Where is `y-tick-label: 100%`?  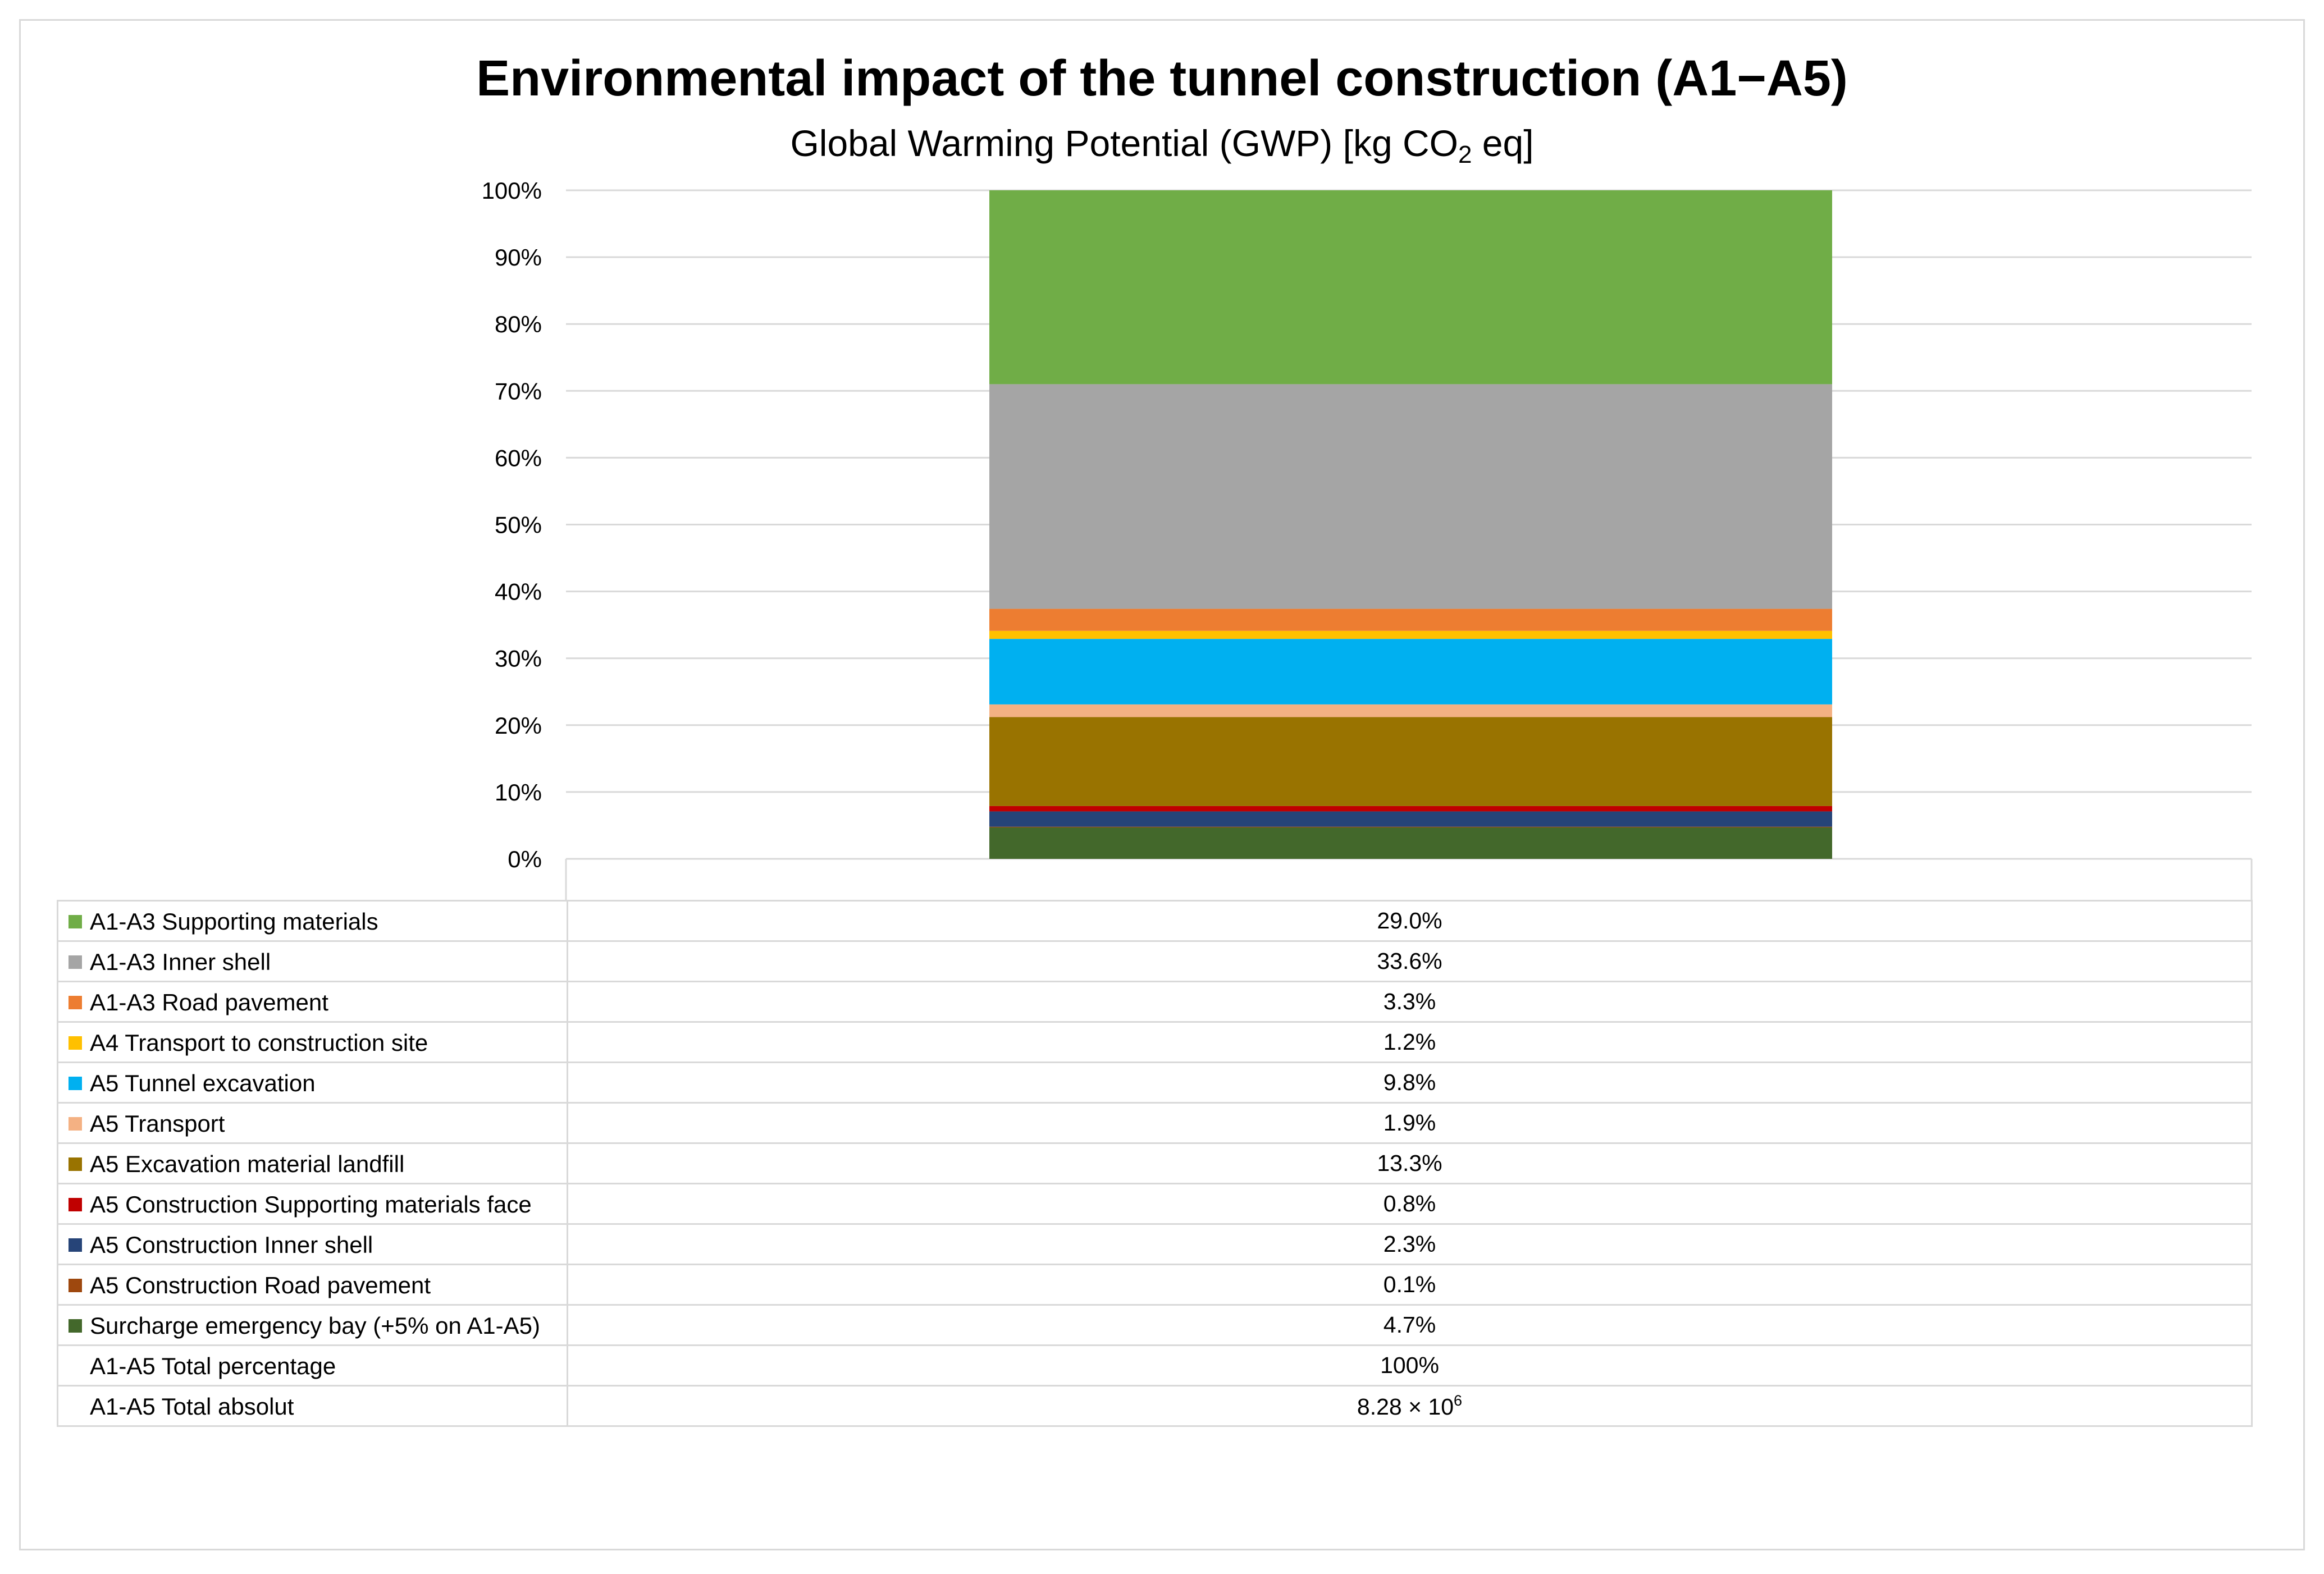
y-tick-label: 100% is located at coordinates (512, 190).